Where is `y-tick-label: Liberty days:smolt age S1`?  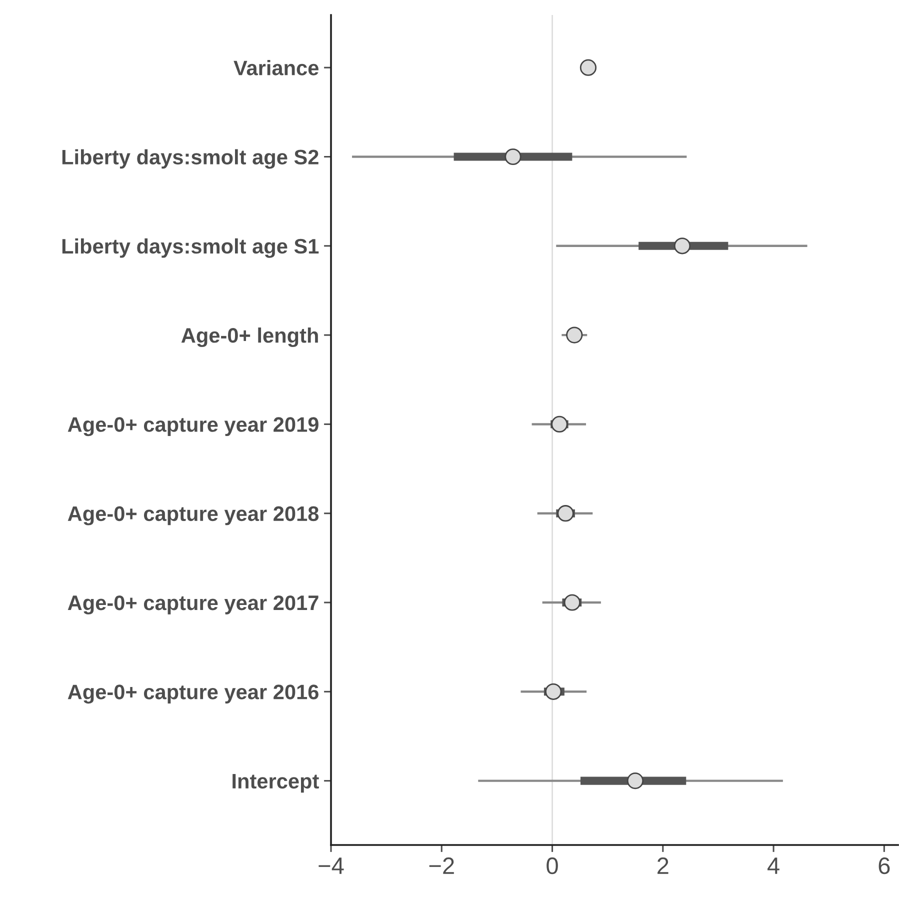
y-tick-label: Liberty days:smolt age S1 is located at coordinates (190, 248).